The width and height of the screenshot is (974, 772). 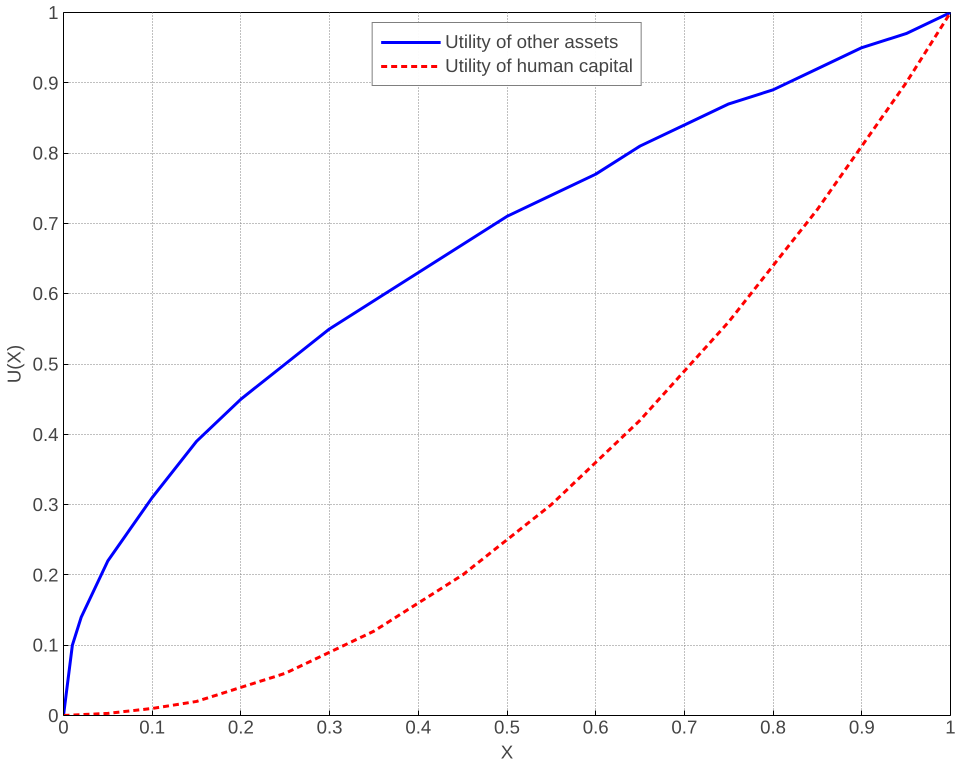 I want to click on x-tick-label: 0.7, so click(x=684, y=727).